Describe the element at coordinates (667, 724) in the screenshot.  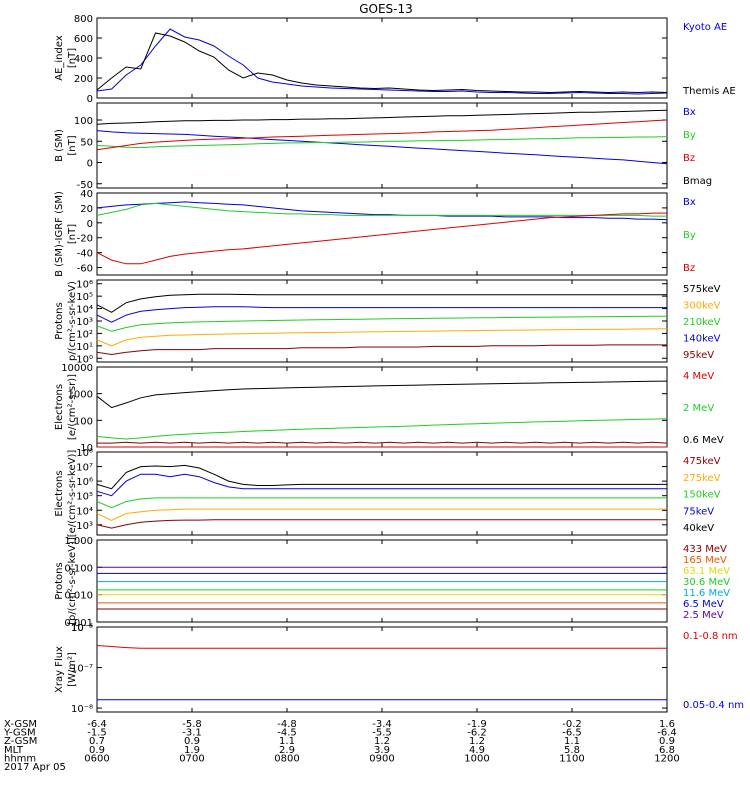
I see `axis-row-value: 1.6` at that location.